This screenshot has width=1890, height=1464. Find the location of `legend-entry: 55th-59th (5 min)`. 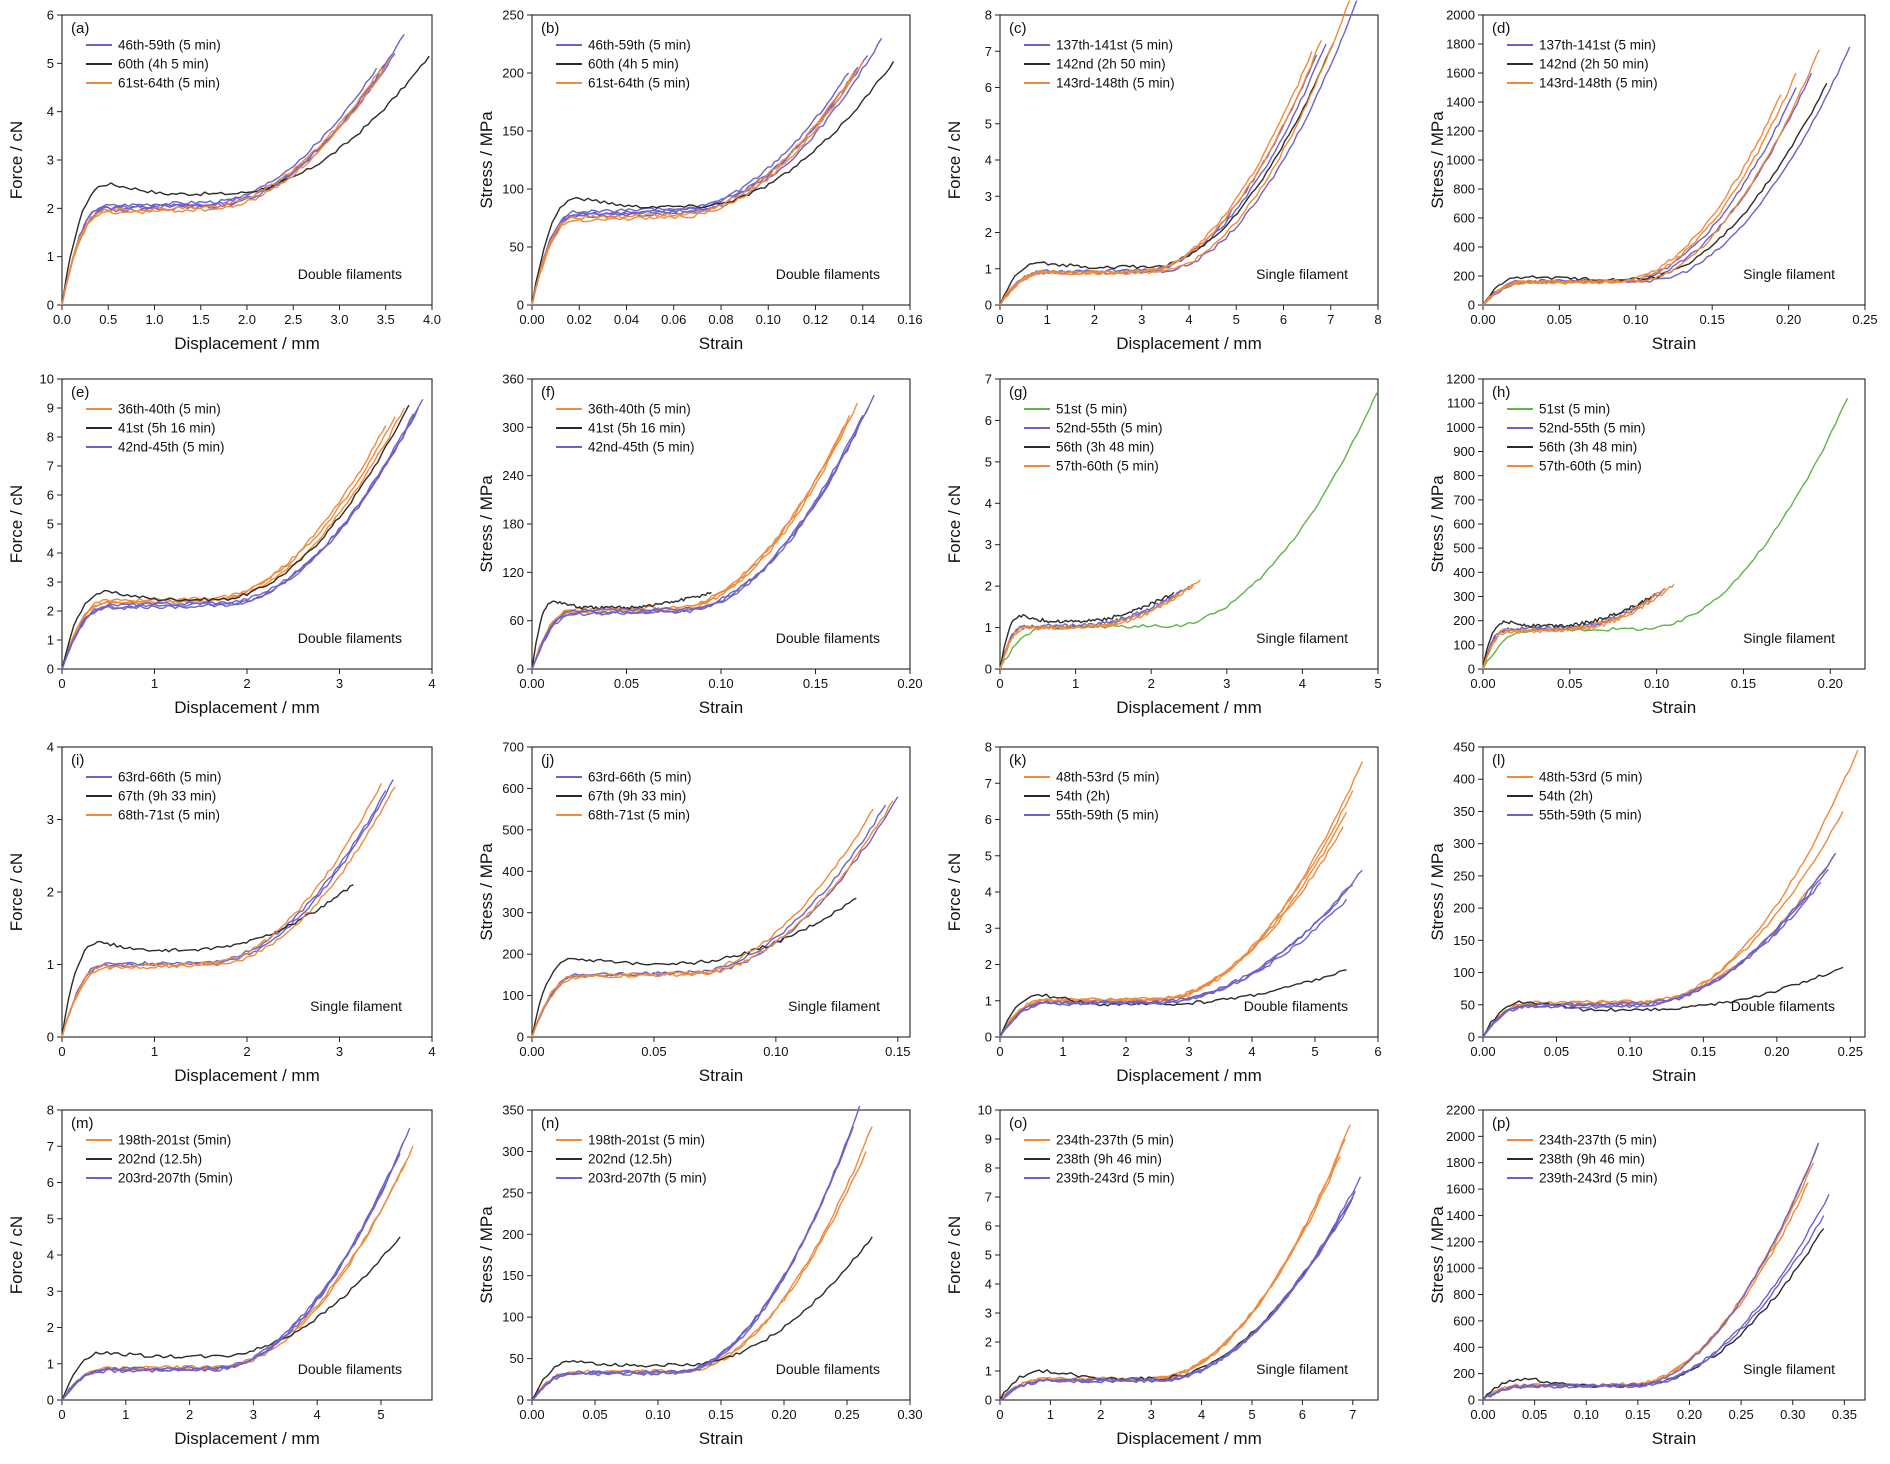

legend-entry: 55th-59th (5 min) is located at coordinates (1590, 815).